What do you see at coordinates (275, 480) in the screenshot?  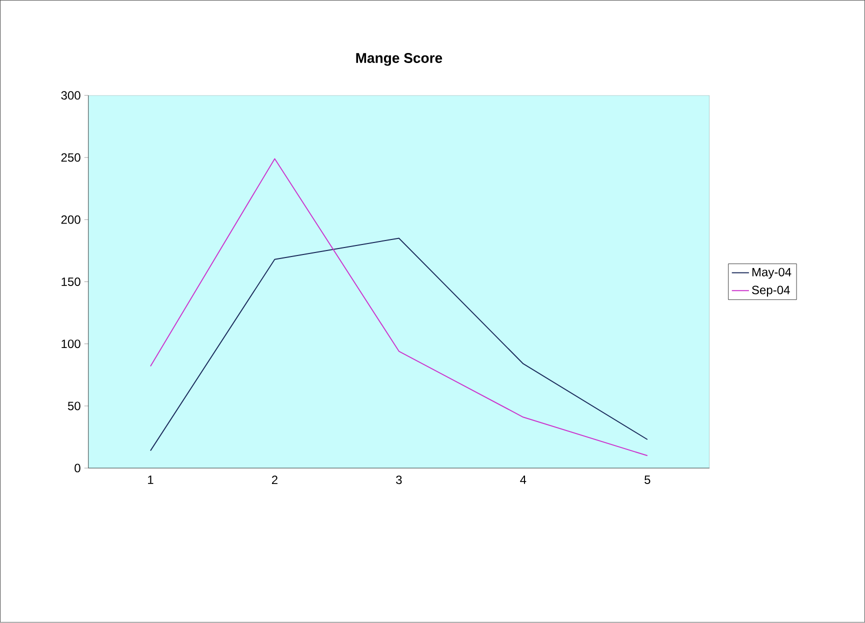 I see `x-tick-label: 2` at bounding box center [275, 480].